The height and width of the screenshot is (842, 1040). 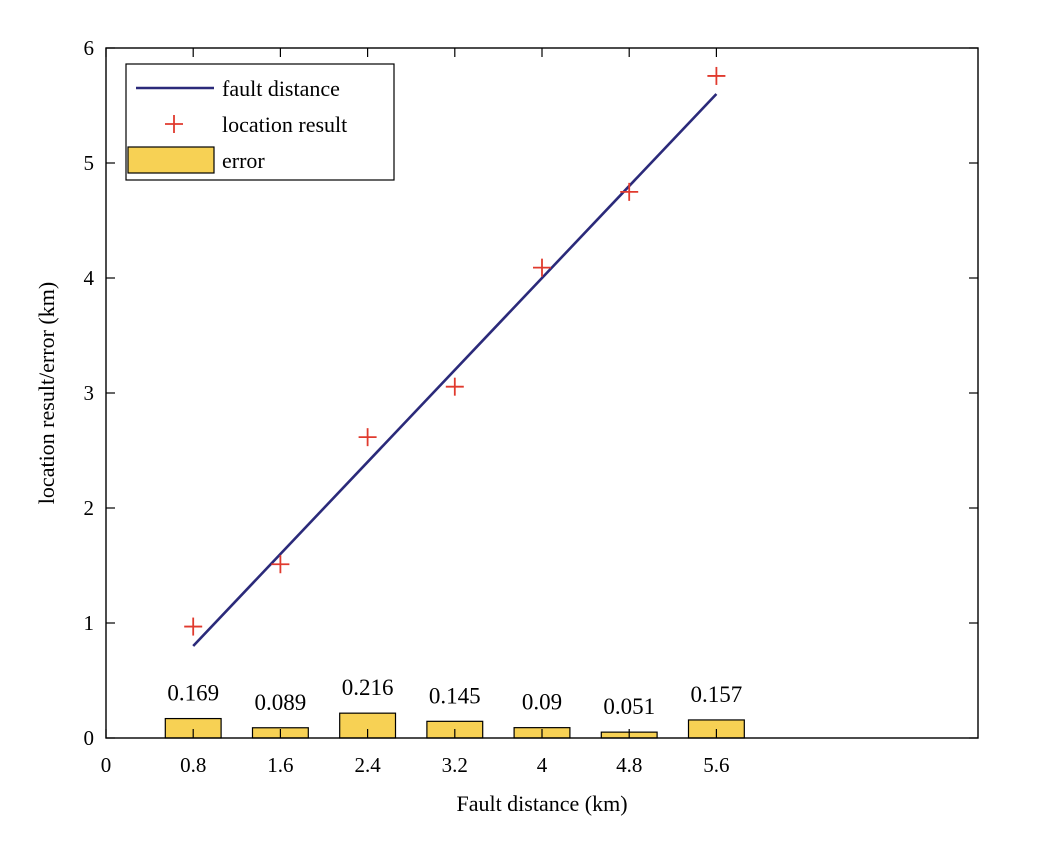 I want to click on x-tick-label: 4, so click(x=542, y=765).